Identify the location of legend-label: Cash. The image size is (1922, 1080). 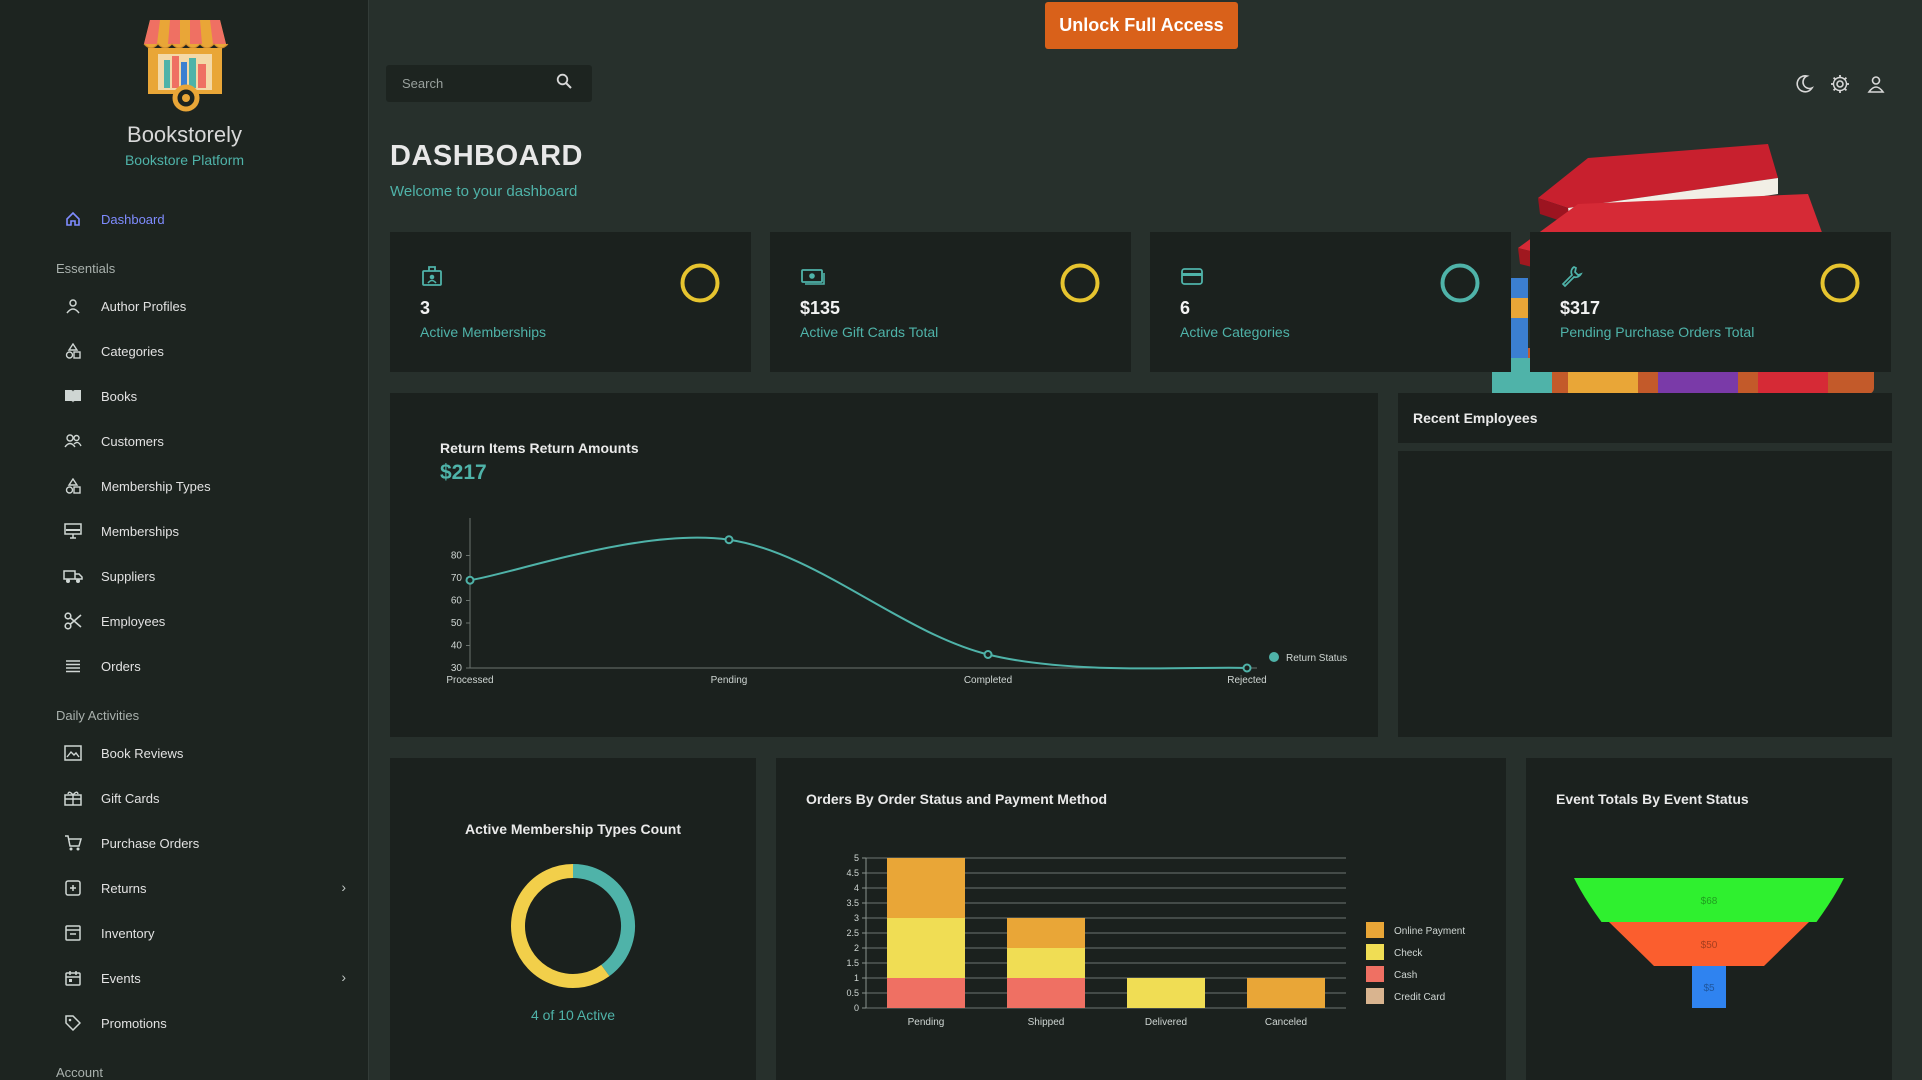
(1405, 975).